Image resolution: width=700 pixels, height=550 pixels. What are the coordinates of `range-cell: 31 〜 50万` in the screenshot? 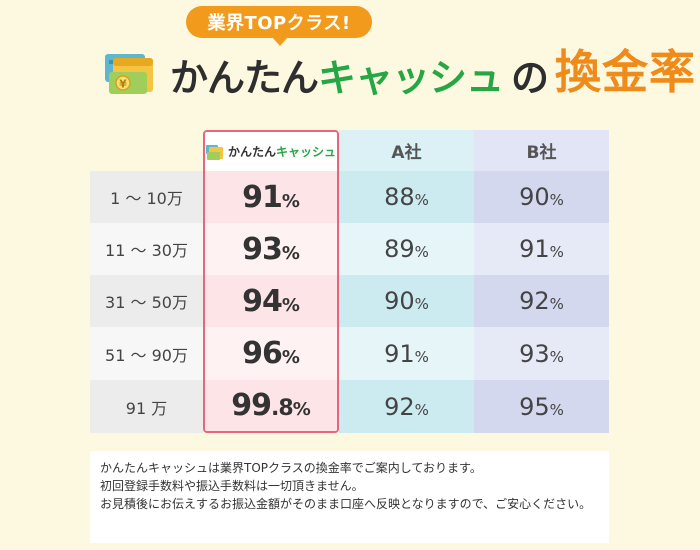 It's located at (146, 301).